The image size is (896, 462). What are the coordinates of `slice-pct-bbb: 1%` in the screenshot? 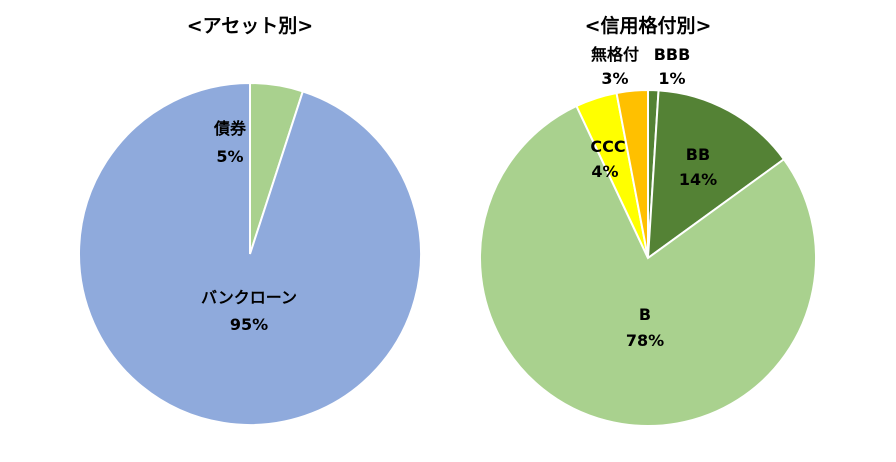 It's located at (671, 78).